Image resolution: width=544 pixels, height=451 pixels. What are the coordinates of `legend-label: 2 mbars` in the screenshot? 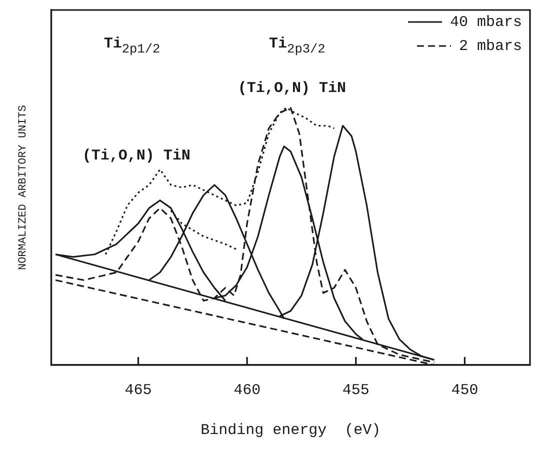 It's located at (490, 46).